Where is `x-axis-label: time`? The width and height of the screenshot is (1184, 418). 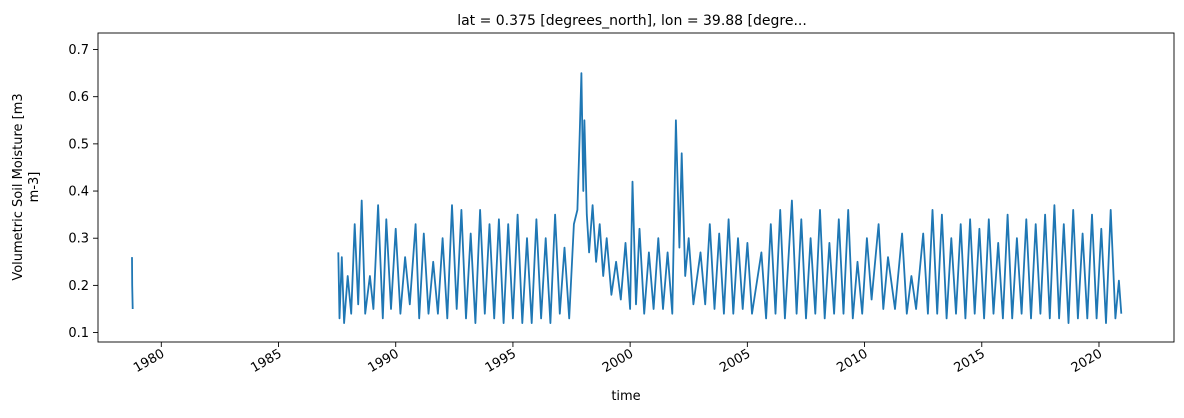 x-axis-label: time is located at coordinates (625, 396).